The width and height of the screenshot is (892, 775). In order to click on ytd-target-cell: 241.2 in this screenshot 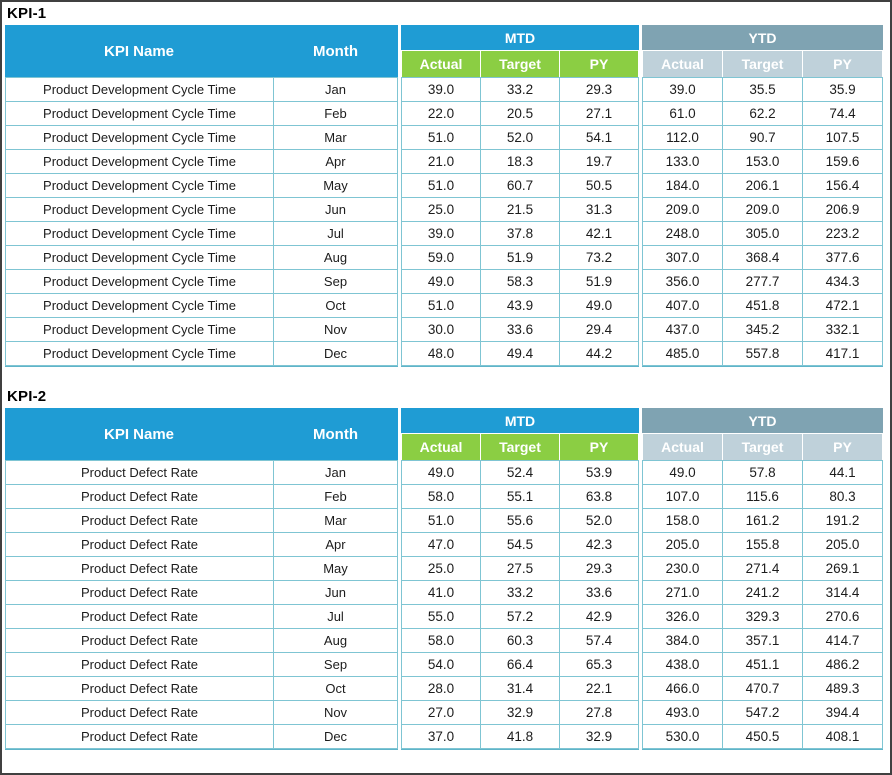, I will do `click(762, 592)`.